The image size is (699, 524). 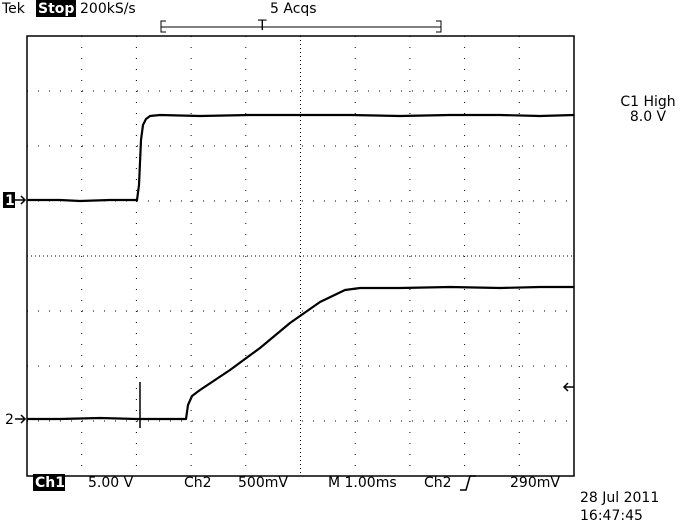 What do you see at coordinates (535, 483) in the screenshot?
I see `trigger-level: 290mV` at bounding box center [535, 483].